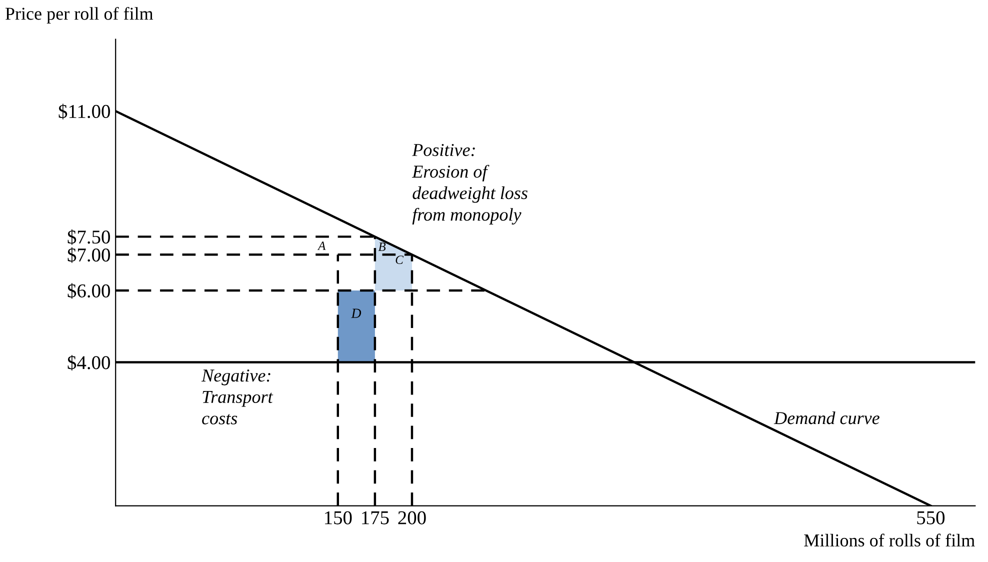  Describe the element at coordinates (412, 517) in the screenshot. I see `x-tick-label: 200` at that location.